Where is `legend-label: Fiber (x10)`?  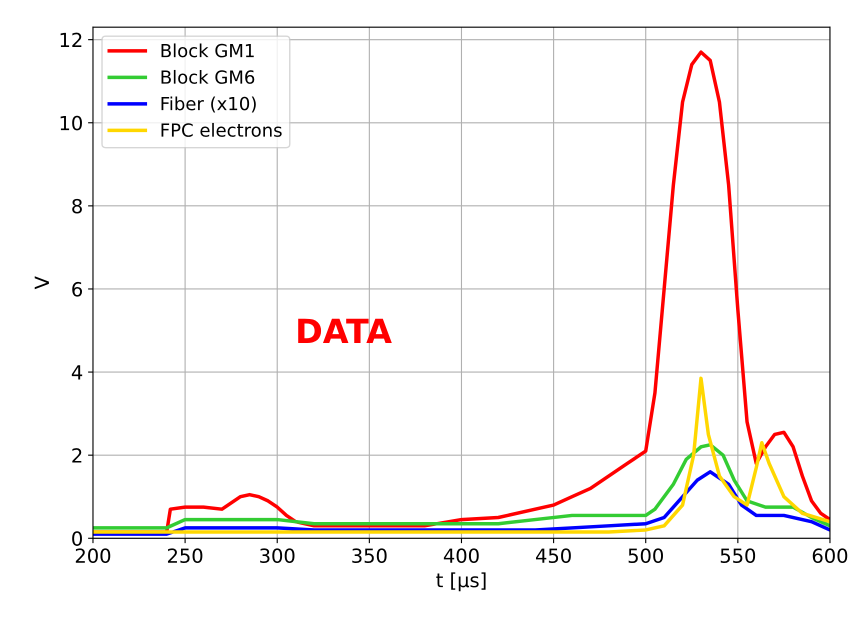 legend-label: Fiber (x10) is located at coordinates (209, 104).